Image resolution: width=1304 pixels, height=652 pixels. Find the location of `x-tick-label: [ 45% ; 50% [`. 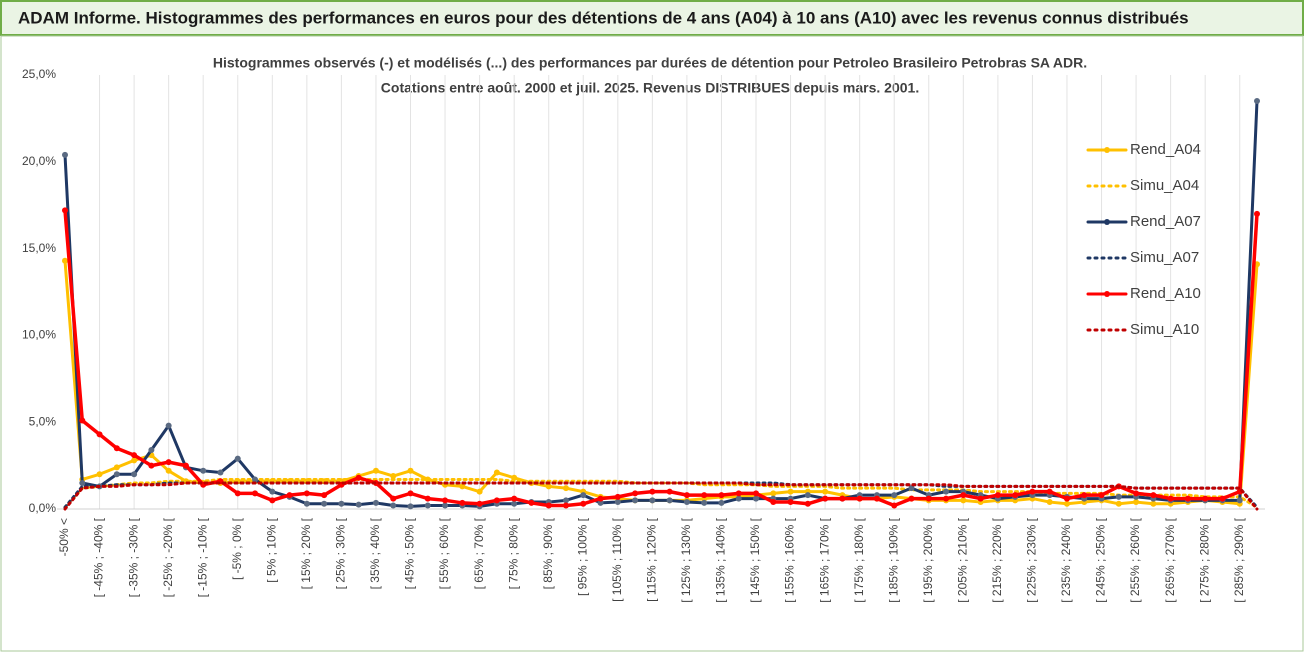

x-tick-label: [ 45% ; 50% [ is located at coordinates (410, 553).